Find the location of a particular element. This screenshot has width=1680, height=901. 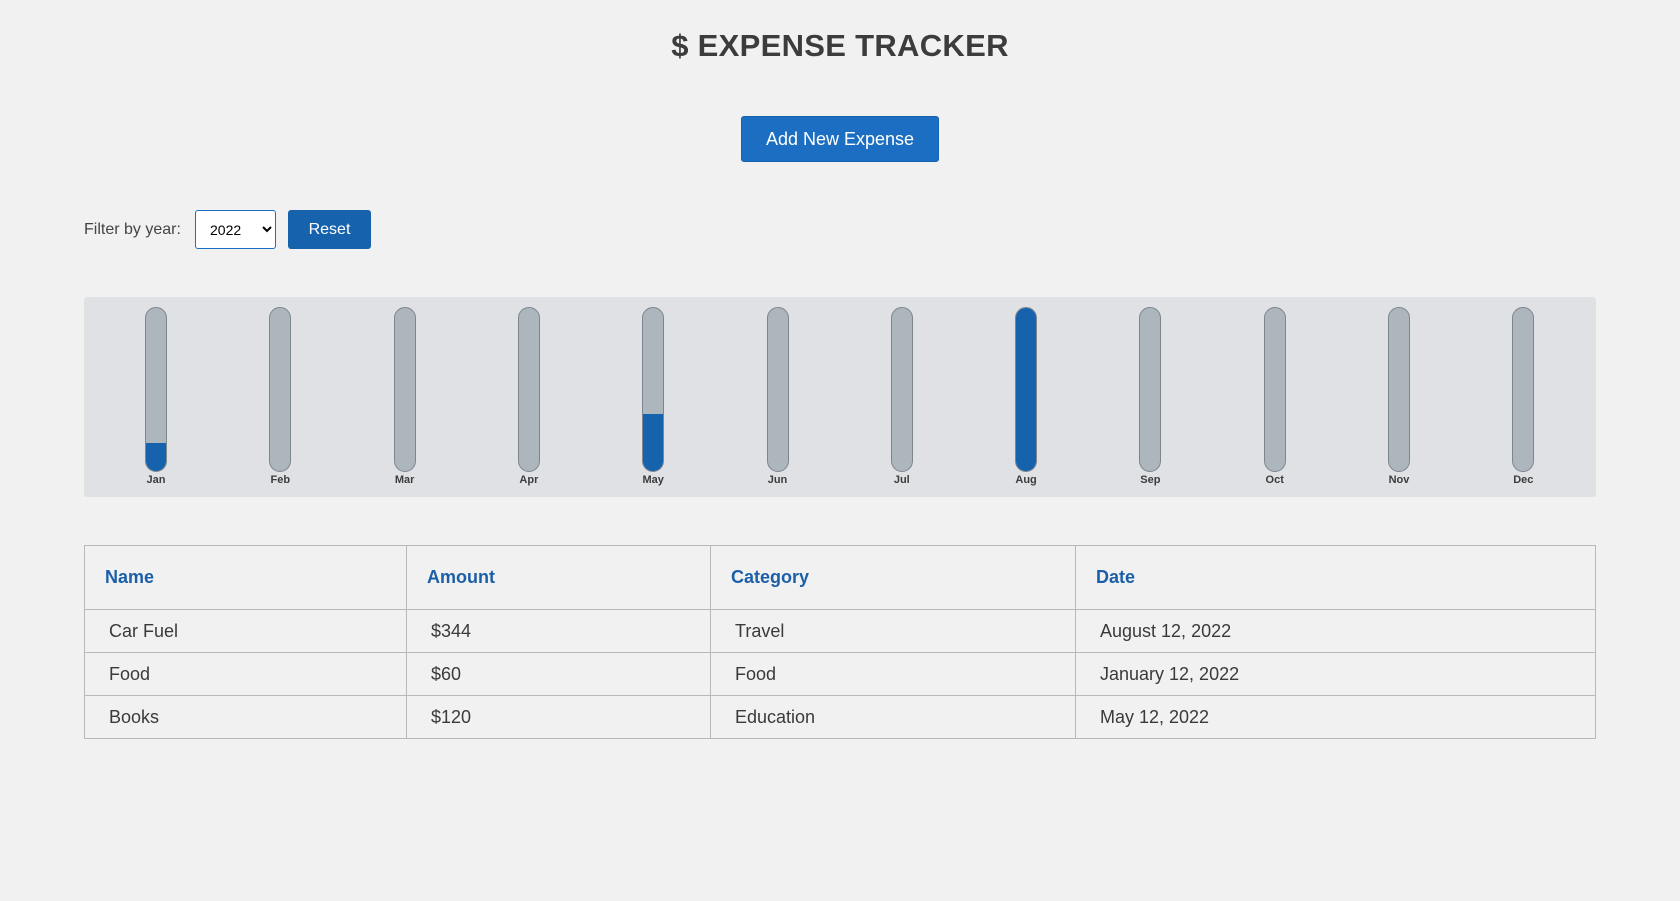

chart-bar-nov: Nov is located at coordinates (1399, 398).